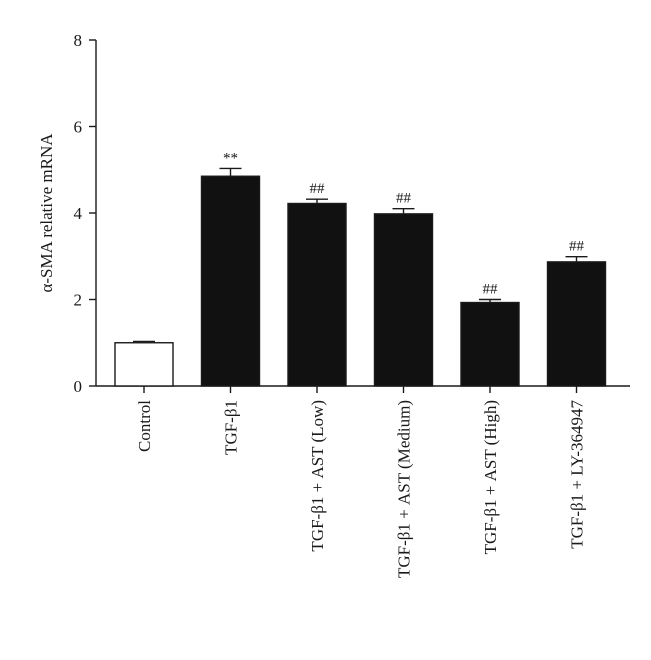  Describe the element at coordinates (46, 213) in the screenshot. I see `y-axis-title: α-SMA relative mRNA` at that location.